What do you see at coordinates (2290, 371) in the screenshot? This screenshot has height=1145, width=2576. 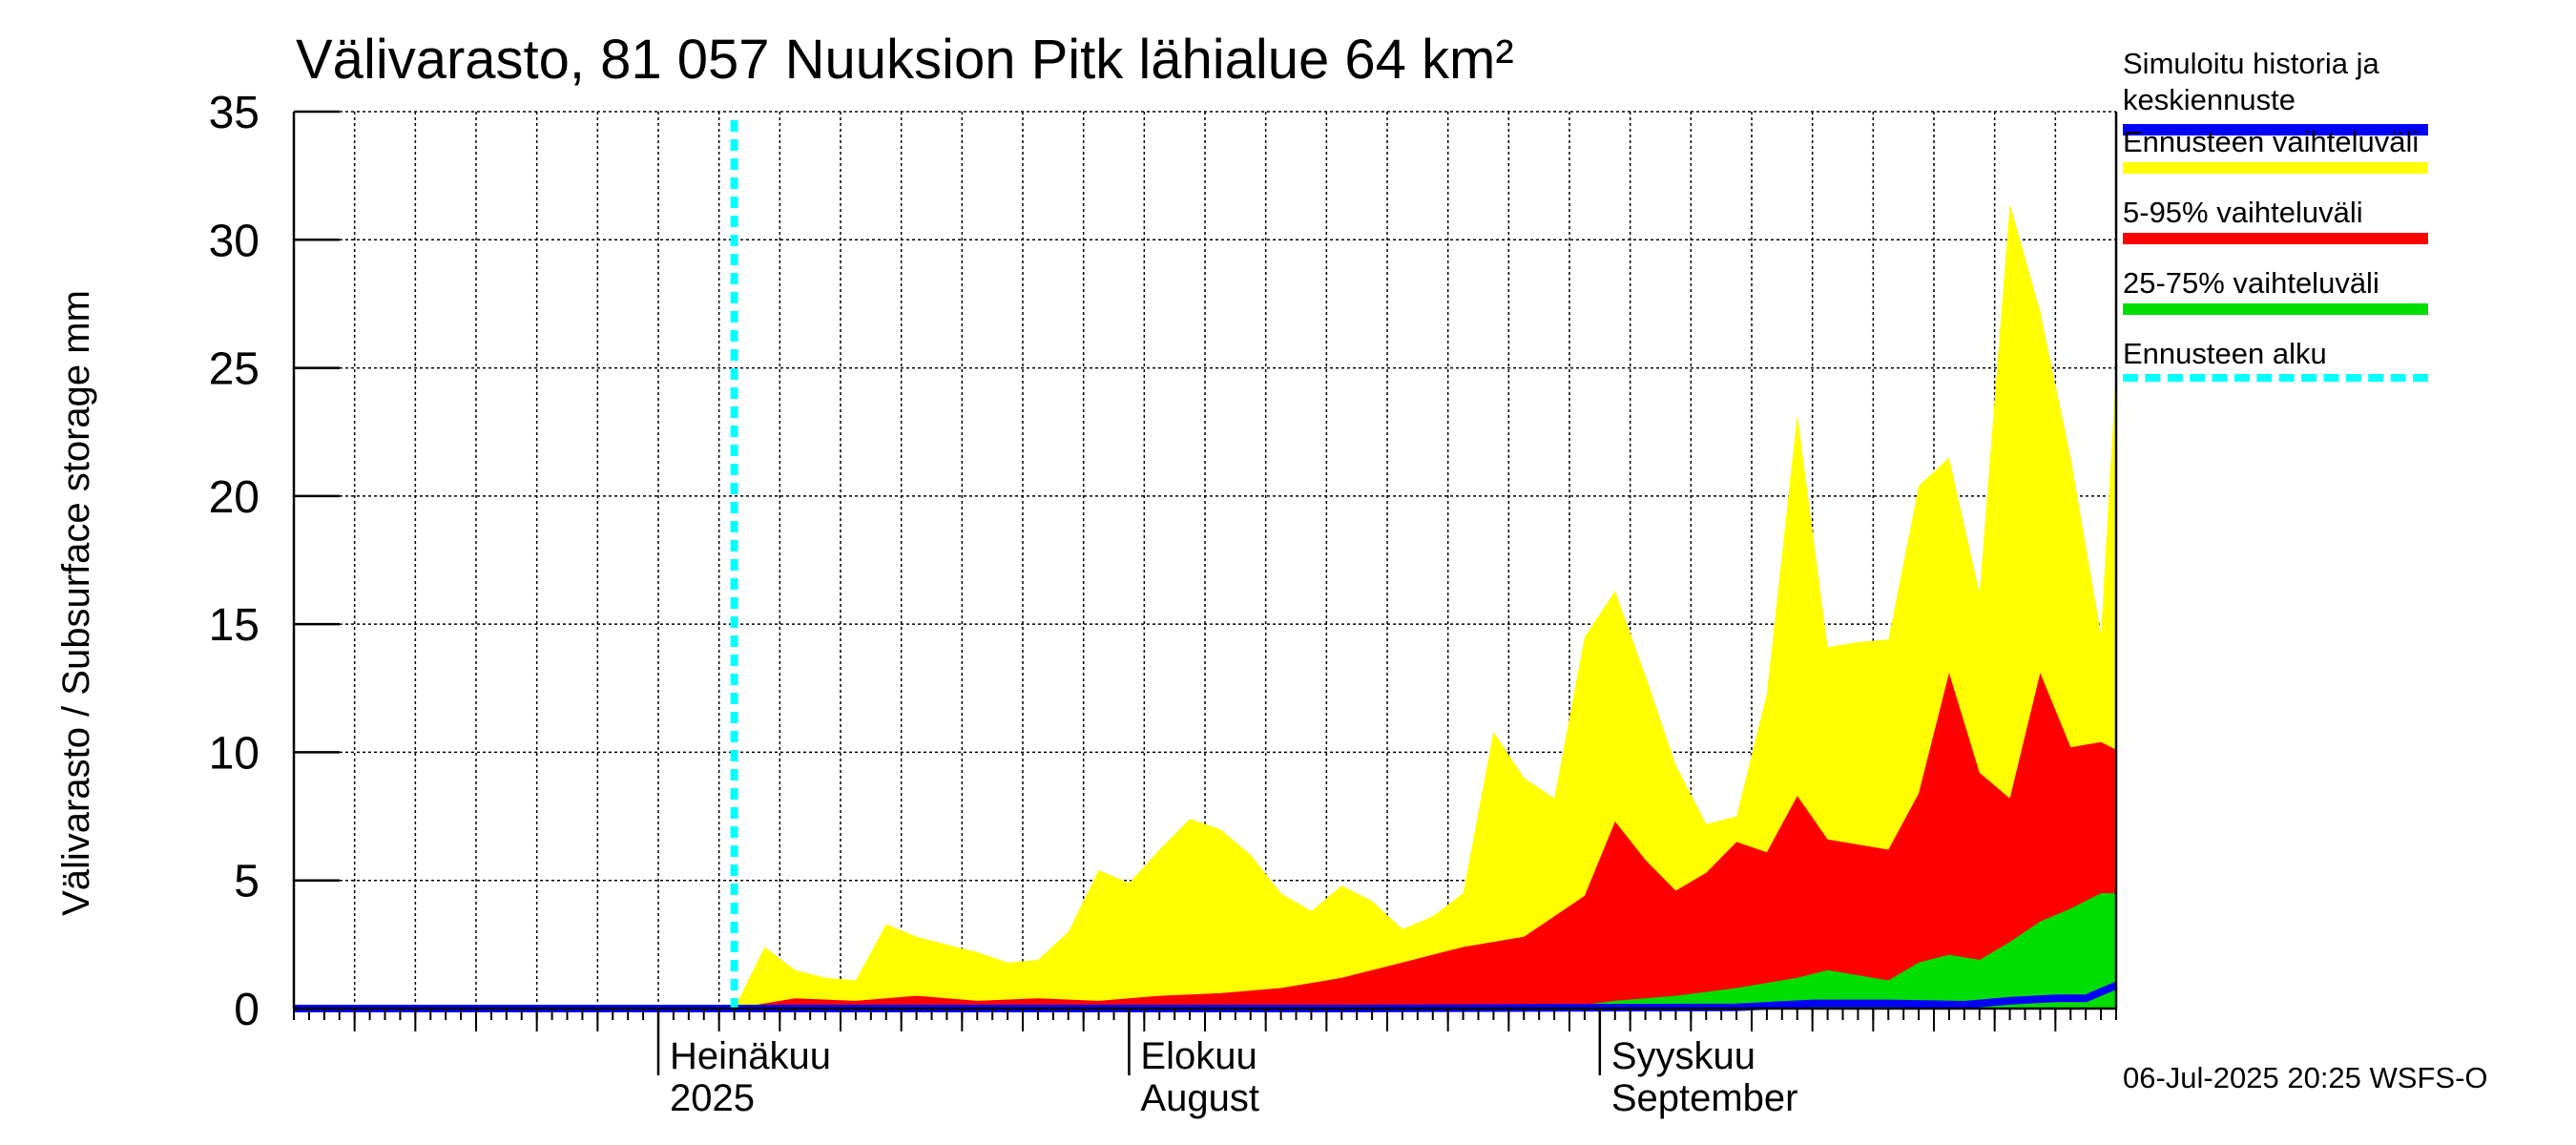 I see `legend-item: Ennusteen alku` at bounding box center [2290, 371].